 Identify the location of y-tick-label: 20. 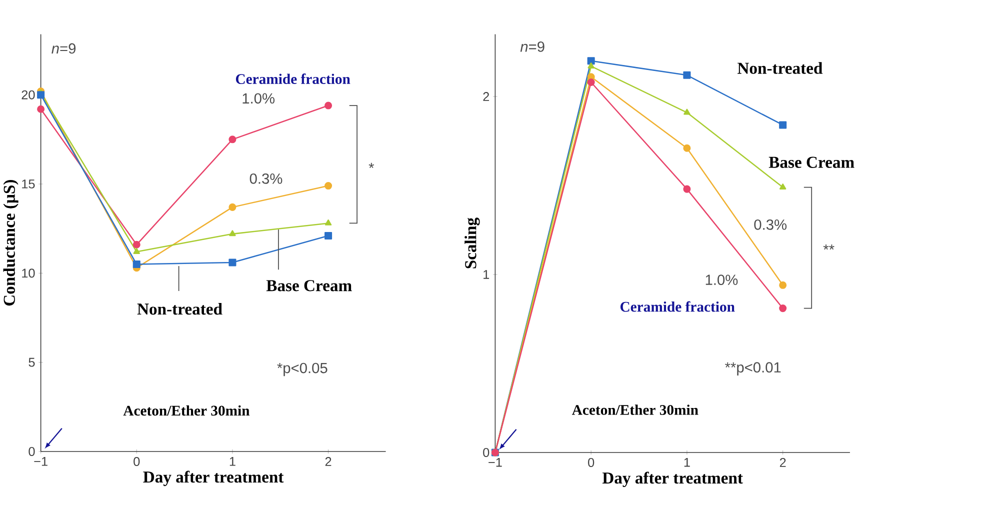
(28, 95).